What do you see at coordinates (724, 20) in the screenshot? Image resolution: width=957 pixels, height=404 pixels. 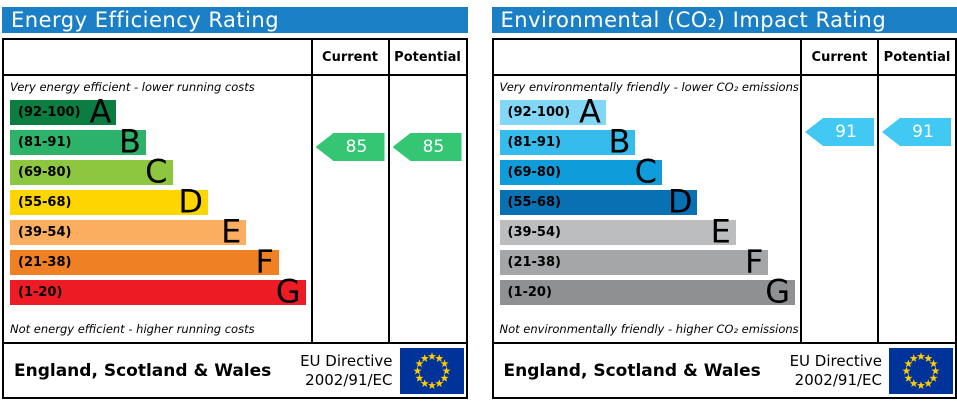 I see `co2-impact-title: Environmental (CO₂) Impact Rating` at bounding box center [724, 20].